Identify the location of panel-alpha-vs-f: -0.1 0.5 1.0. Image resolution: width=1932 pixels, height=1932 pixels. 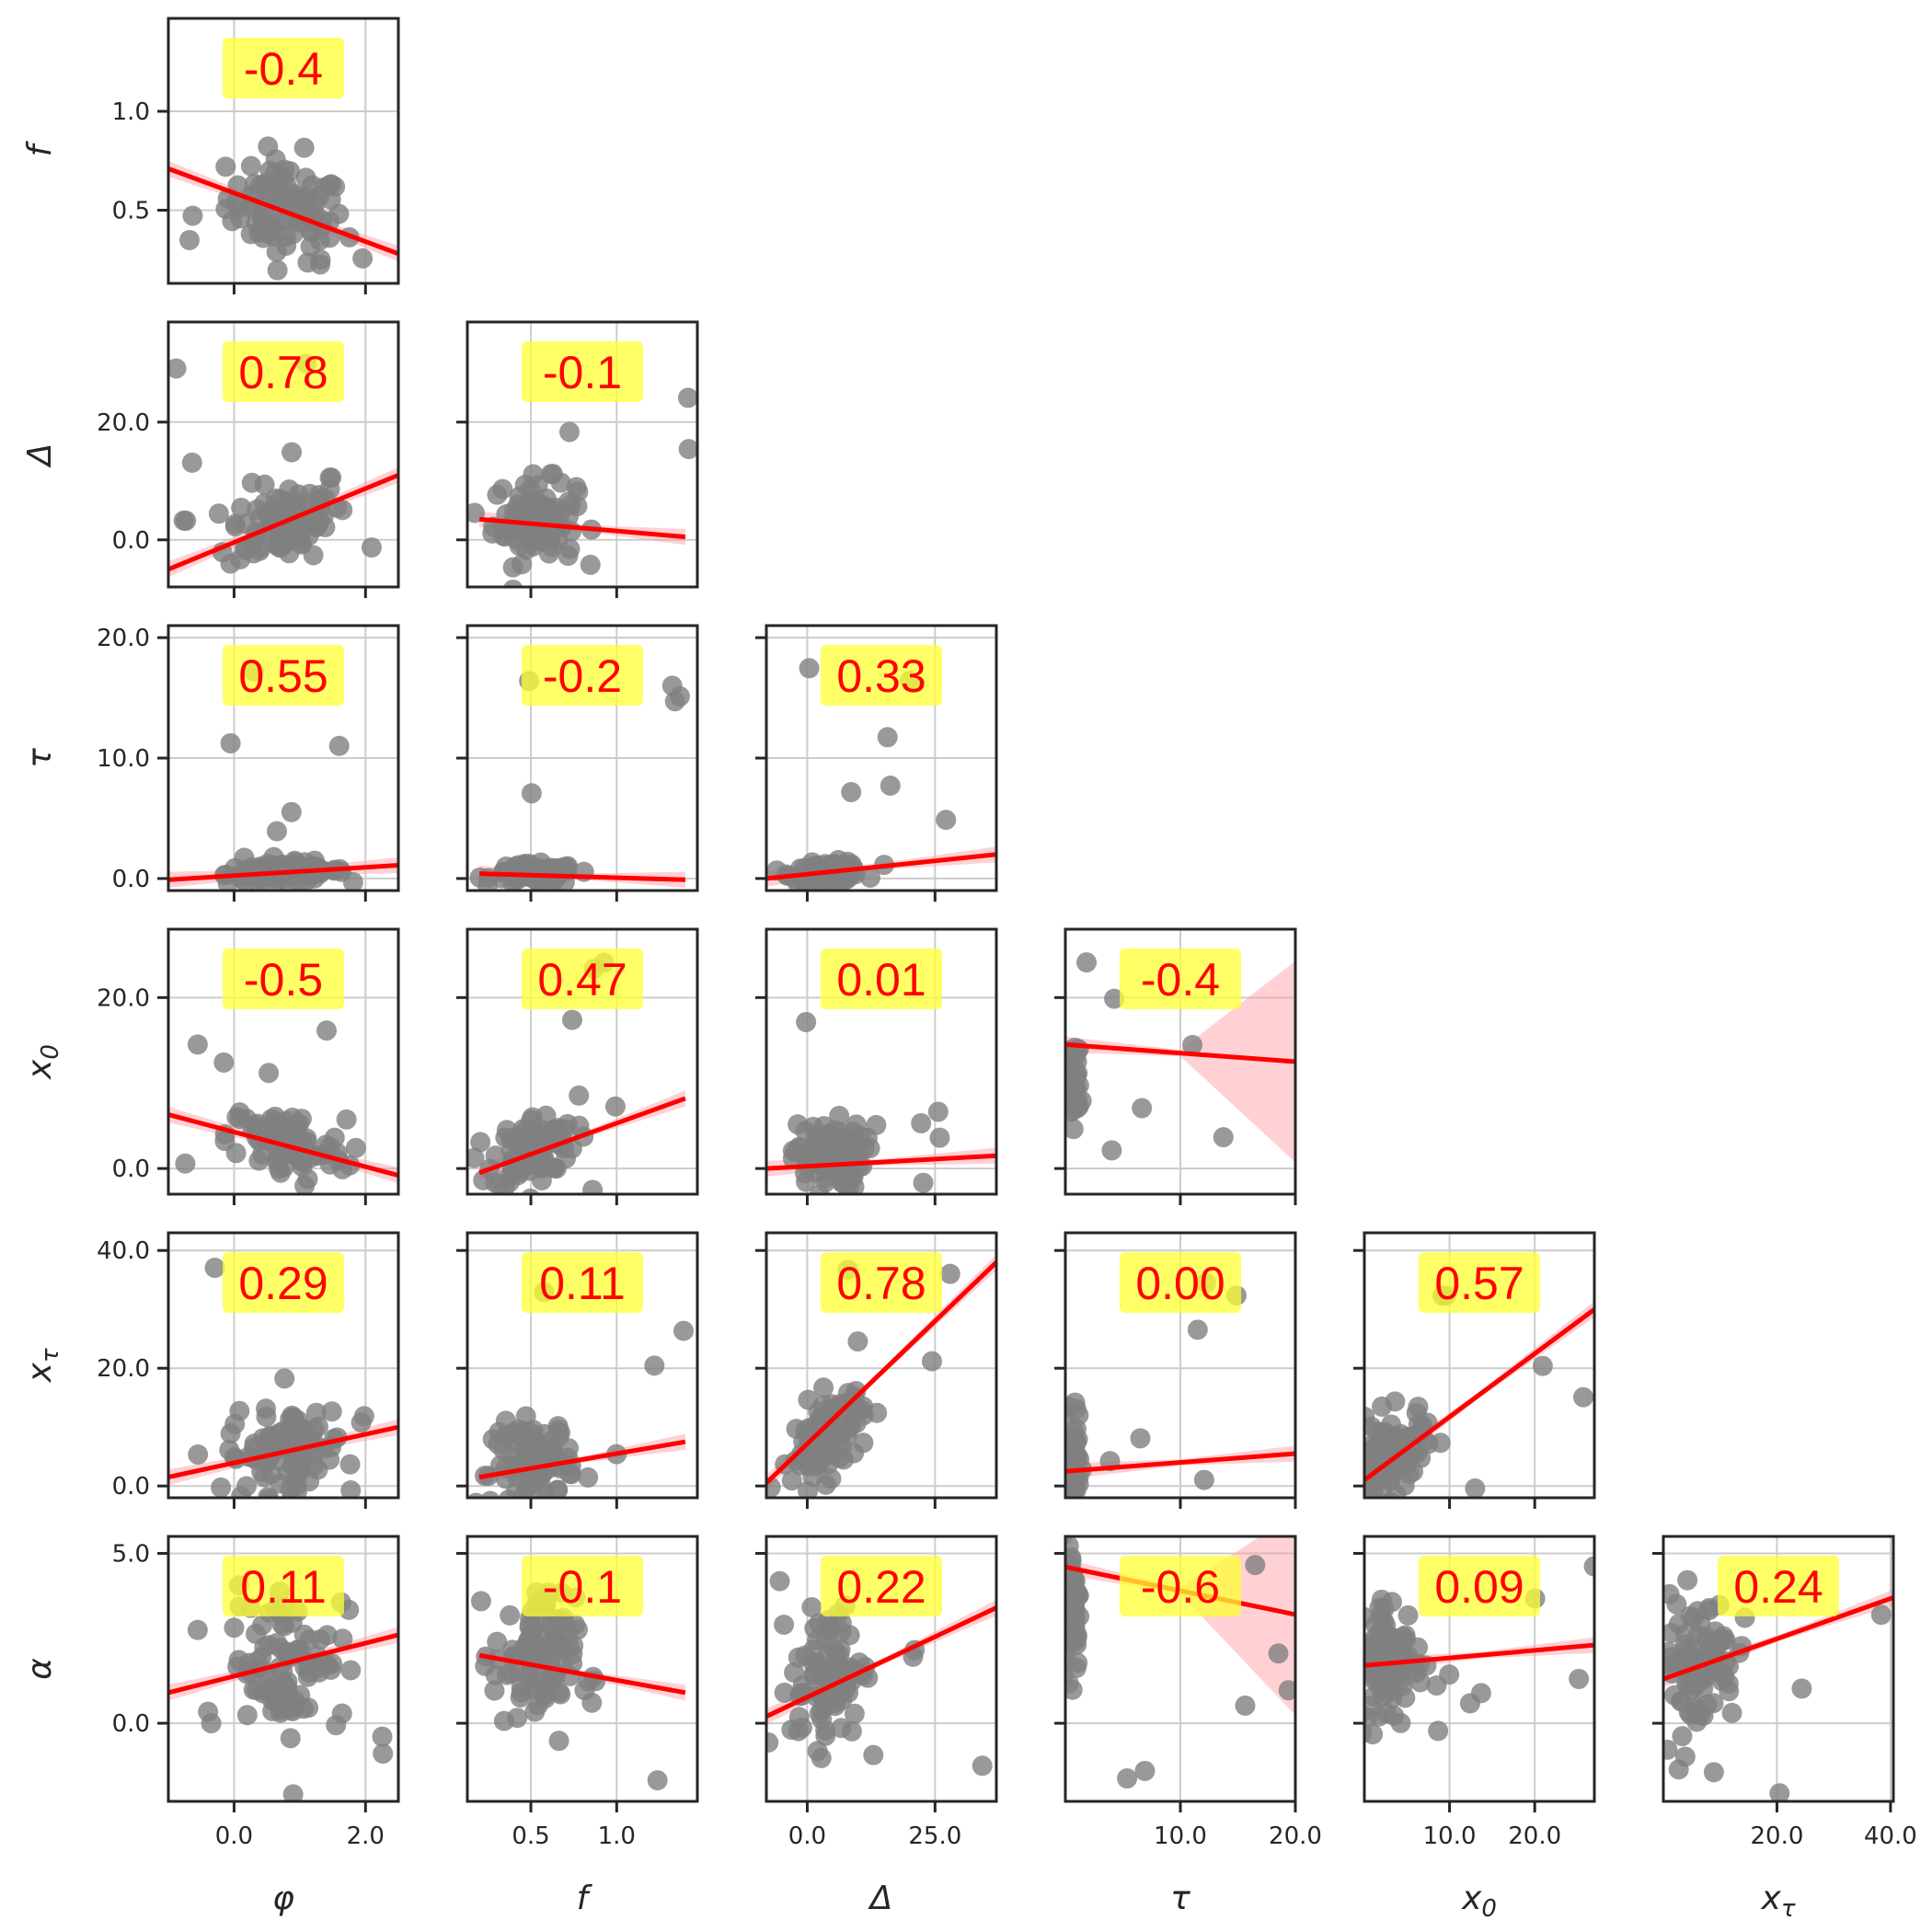
(577, 1692).